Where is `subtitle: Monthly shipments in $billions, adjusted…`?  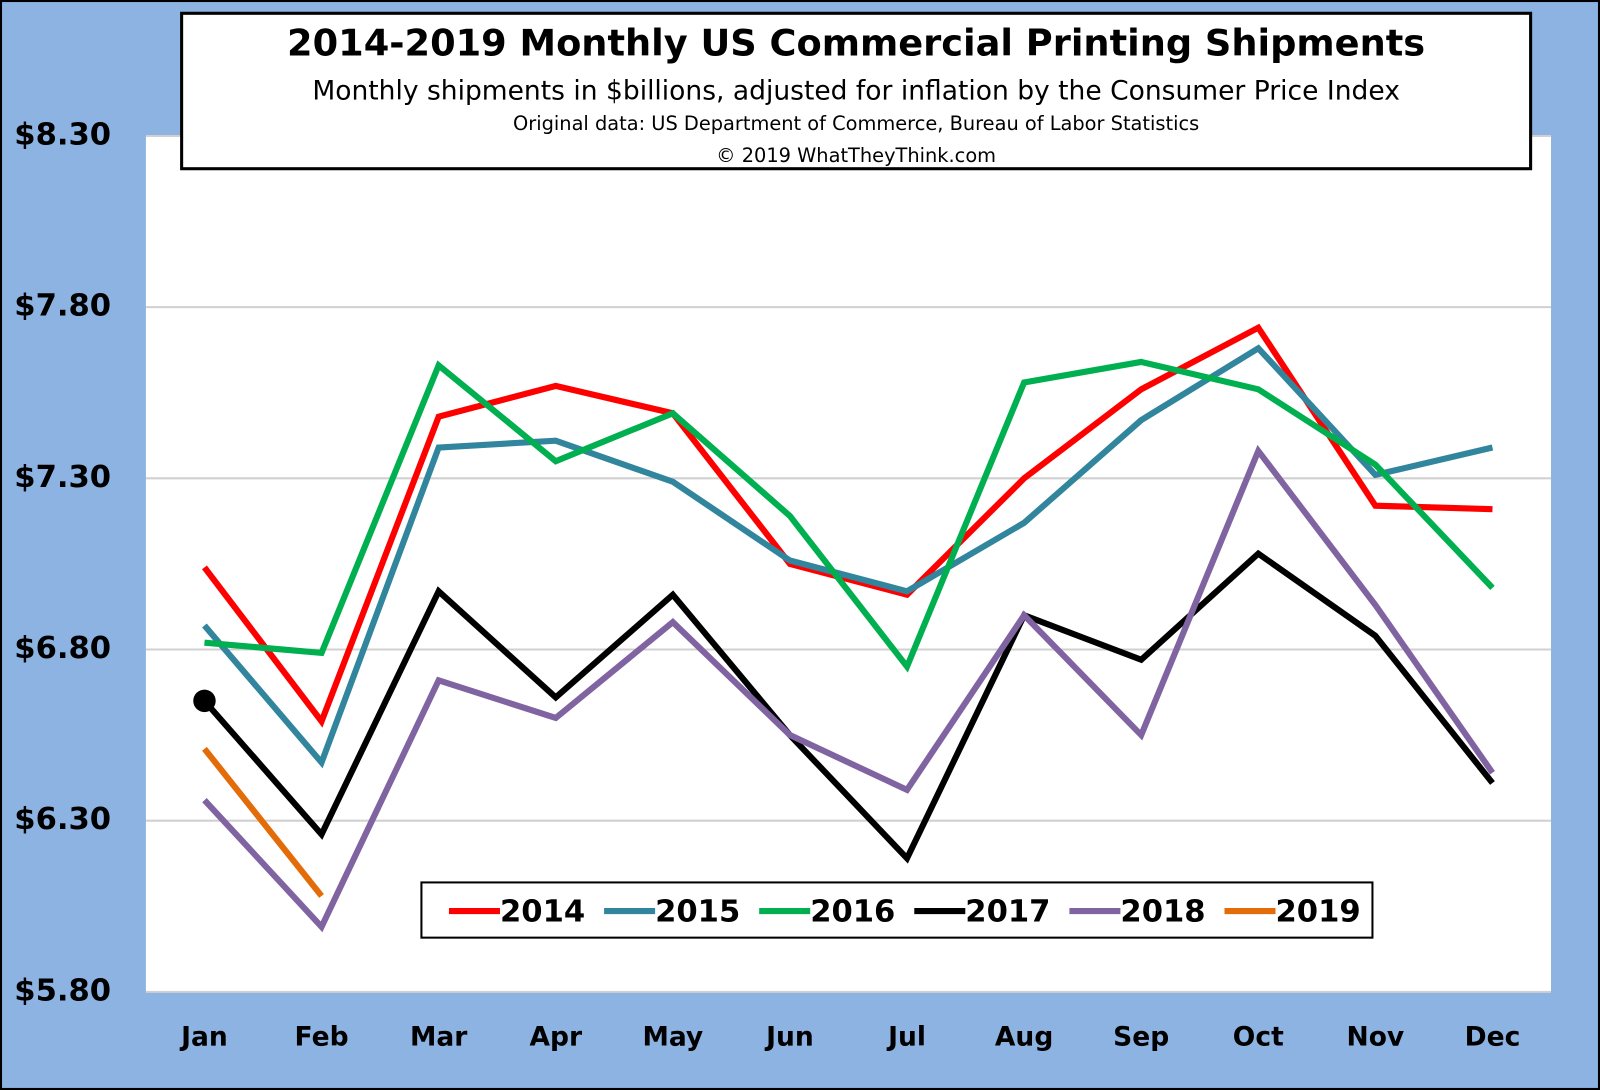
subtitle: Monthly shipments in $billions, adjusted… is located at coordinates (856, 91).